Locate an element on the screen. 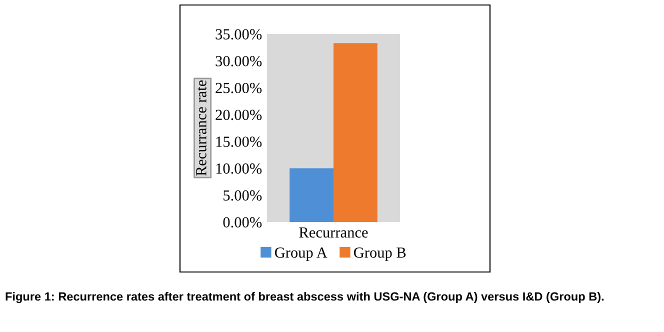  y-tick-label: 30.00% is located at coordinates (239, 61).